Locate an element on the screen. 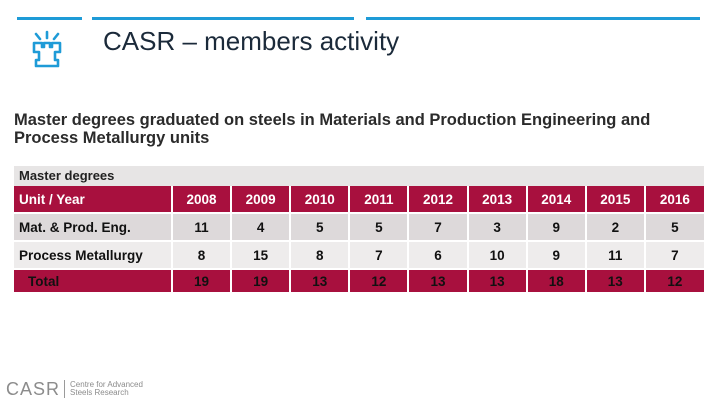 Image resolution: width=720 pixels, height=405 pixels. header-year: 2013 is located at coordinates (496, 199).